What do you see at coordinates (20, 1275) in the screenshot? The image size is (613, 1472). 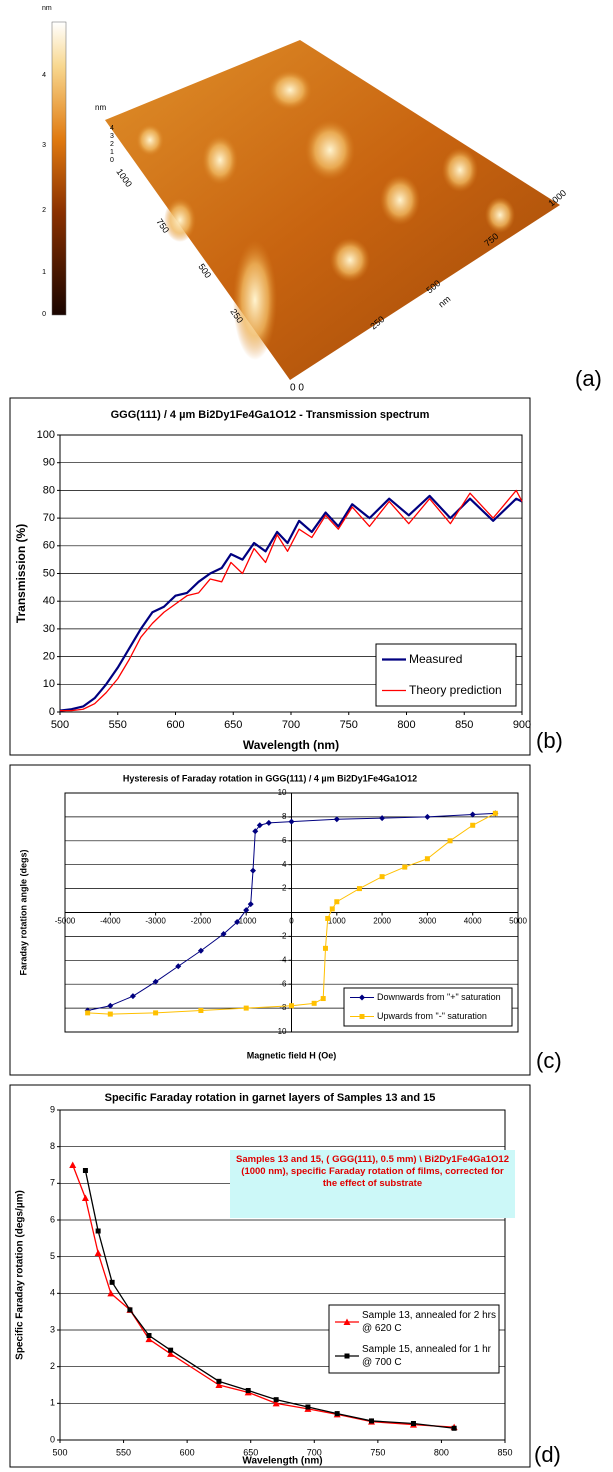 I see `y-axis-label: Specific Faraday rotation (degs/µm)` at bounding box center [20, 1275].